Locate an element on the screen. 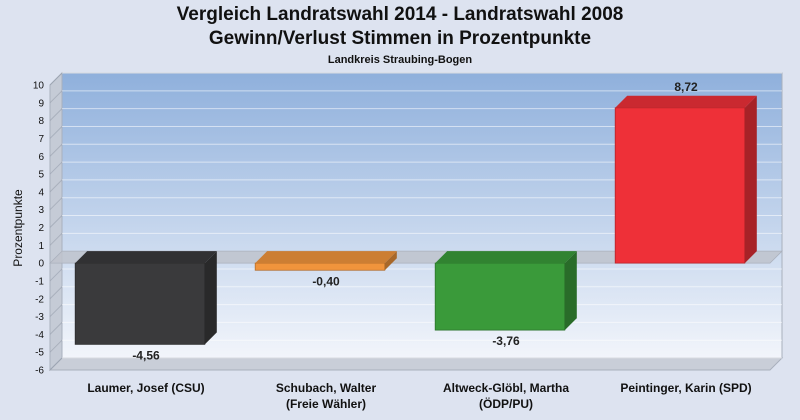  y-tick-label: 3 is located at coordinates (41, 210).